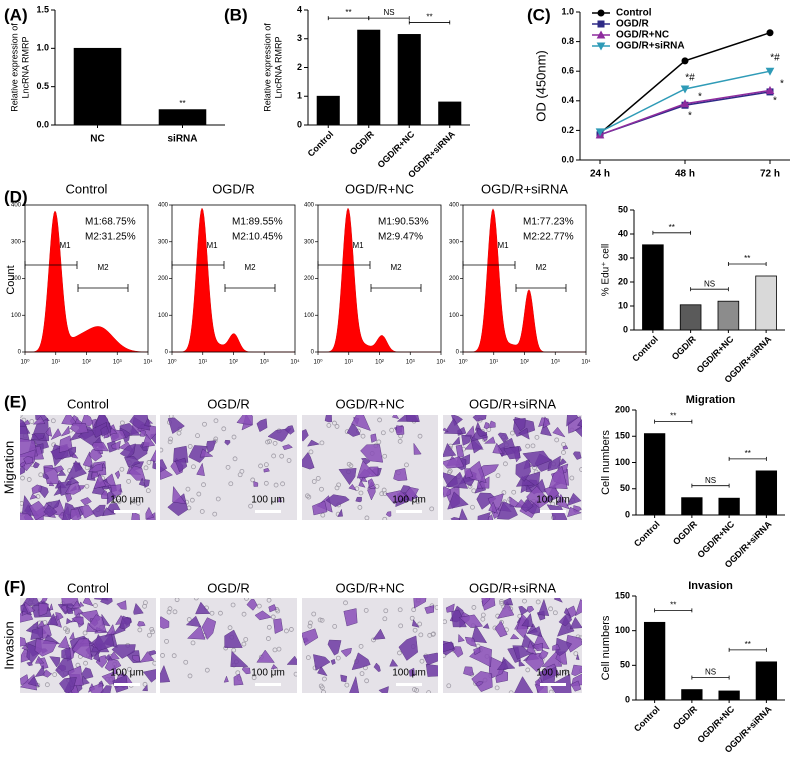  What do you see at coordinates (685, 103) in the screenshot?
I see `marker` at bounding box center [685, 103].